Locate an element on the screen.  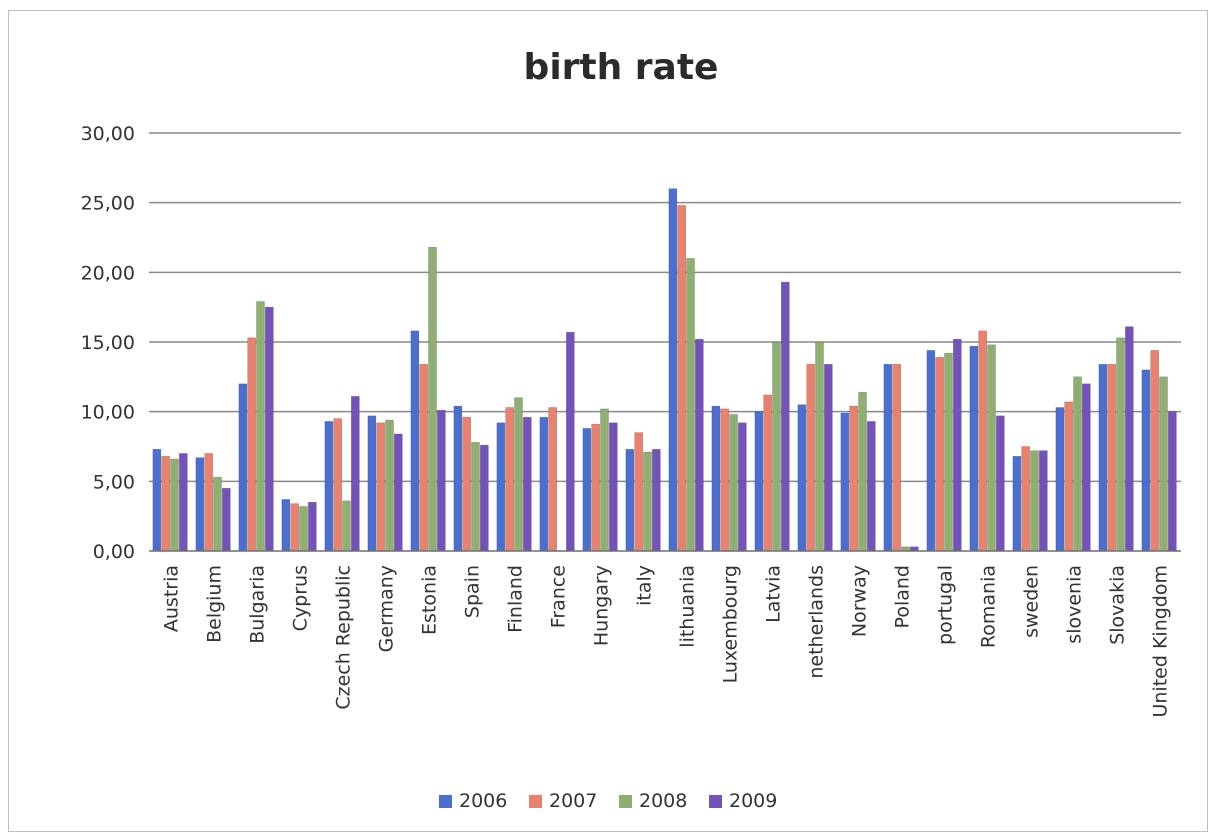
bar-hungary-2007 is located at coordinates (596, 487).